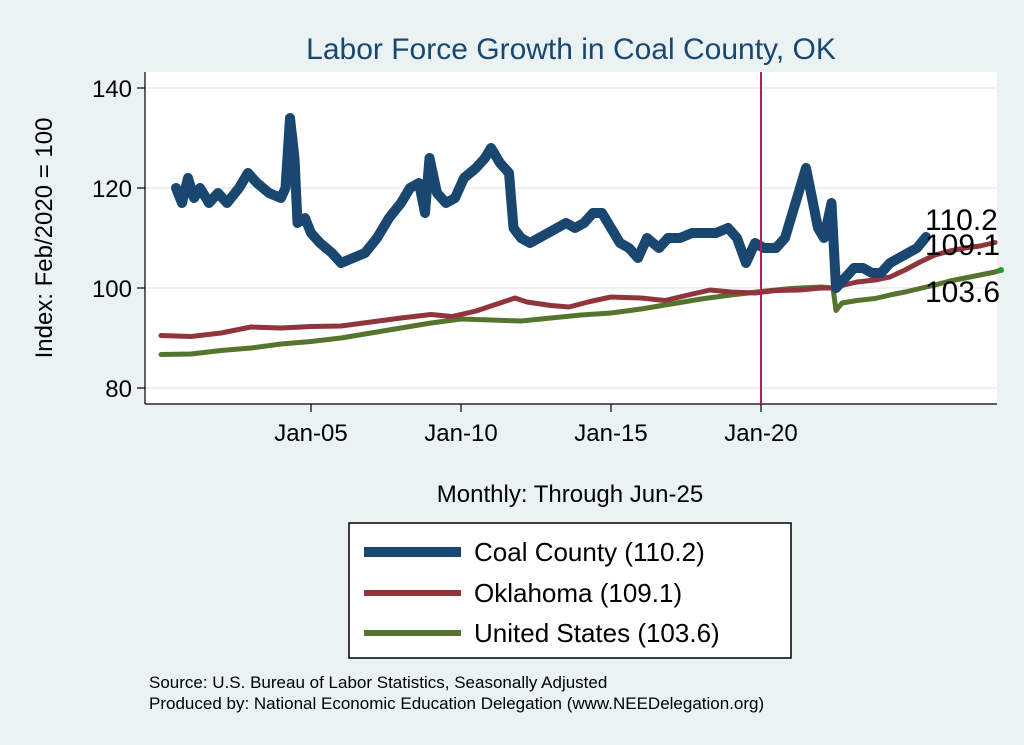 The height and width of the screenshot is (745, 1024). What do you see at coordinates (112, 289) in the screenshot?
I see `y-tick-label-100: 100` at bounding box center [112, 289].